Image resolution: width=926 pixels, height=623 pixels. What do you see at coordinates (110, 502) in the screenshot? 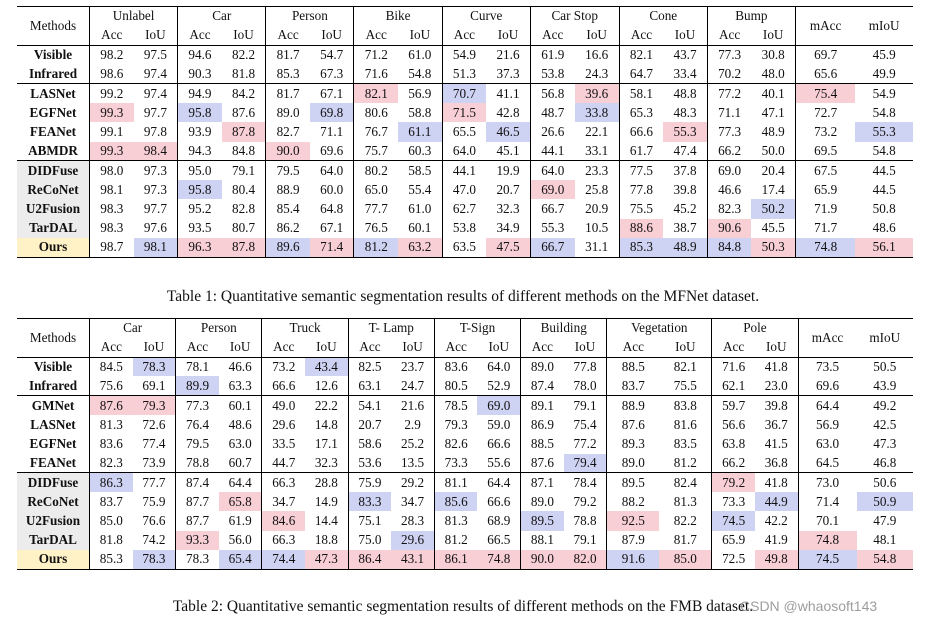
I see `table-cell: 83.7` at bounding box center [110, 502].